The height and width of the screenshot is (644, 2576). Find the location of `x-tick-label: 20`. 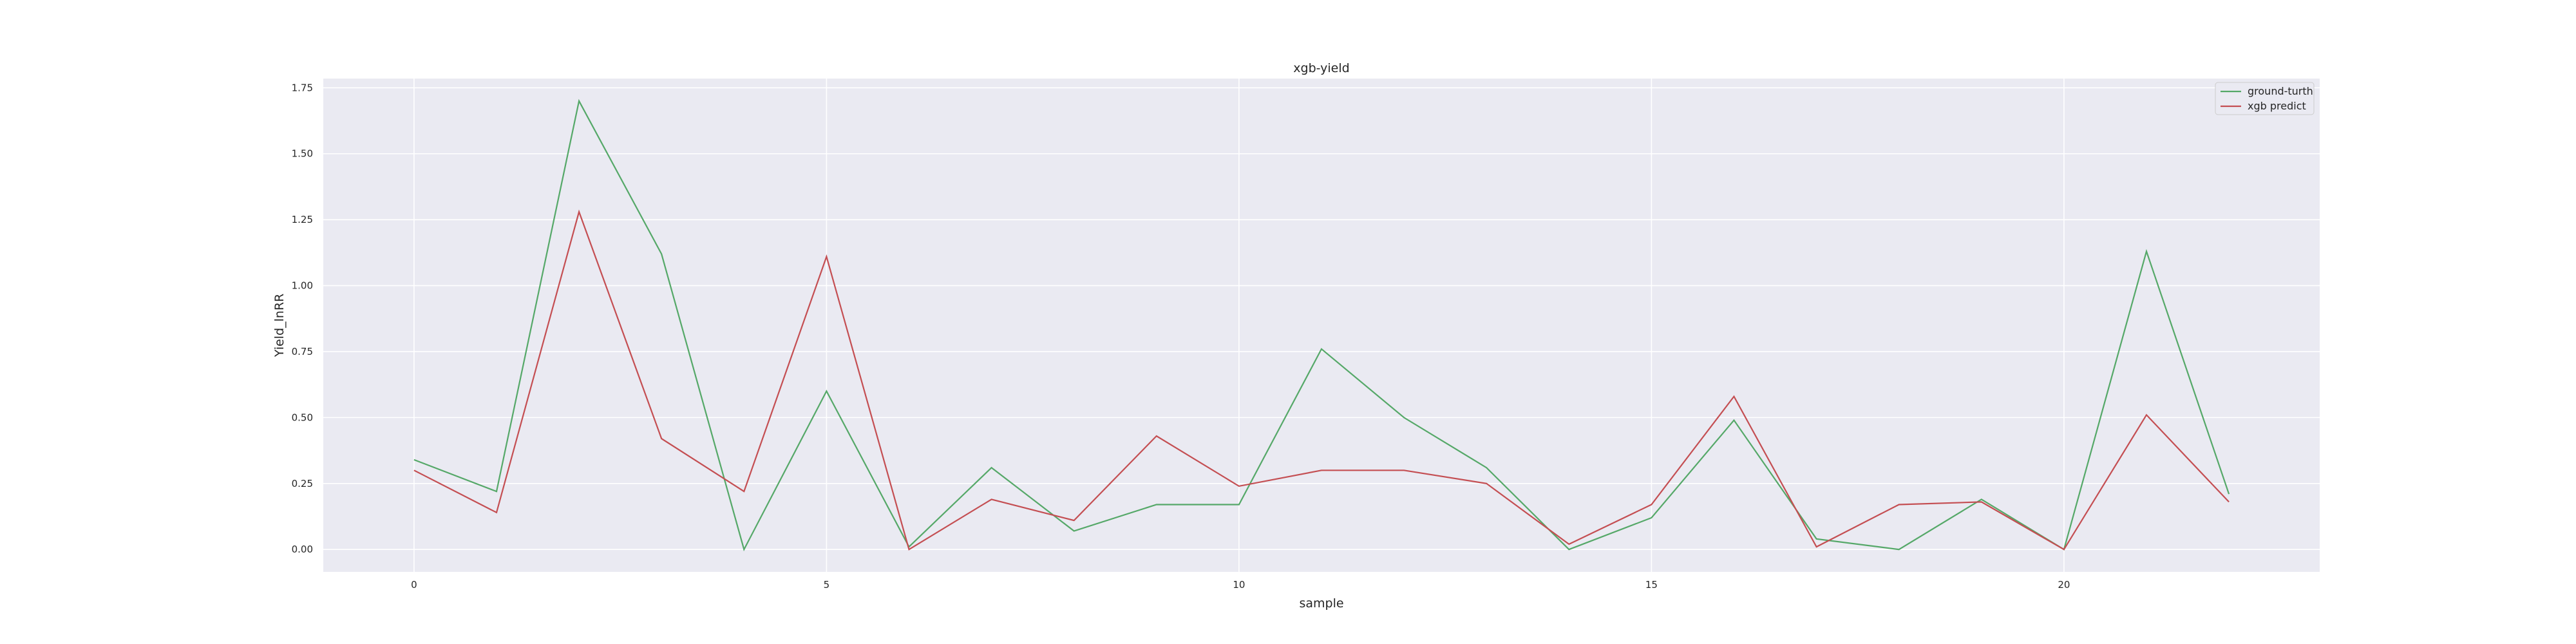

x-tick-label: 20 is located at coordinates (2064, 585).